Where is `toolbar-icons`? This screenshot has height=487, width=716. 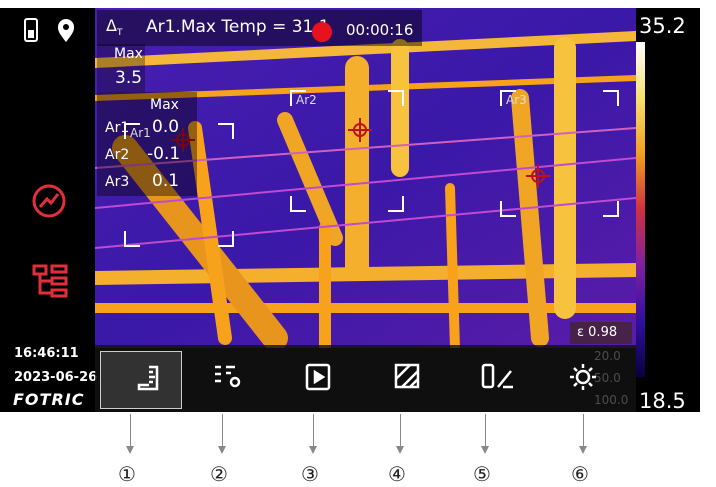
toolbar-icons is located at coordinates (366, 377).